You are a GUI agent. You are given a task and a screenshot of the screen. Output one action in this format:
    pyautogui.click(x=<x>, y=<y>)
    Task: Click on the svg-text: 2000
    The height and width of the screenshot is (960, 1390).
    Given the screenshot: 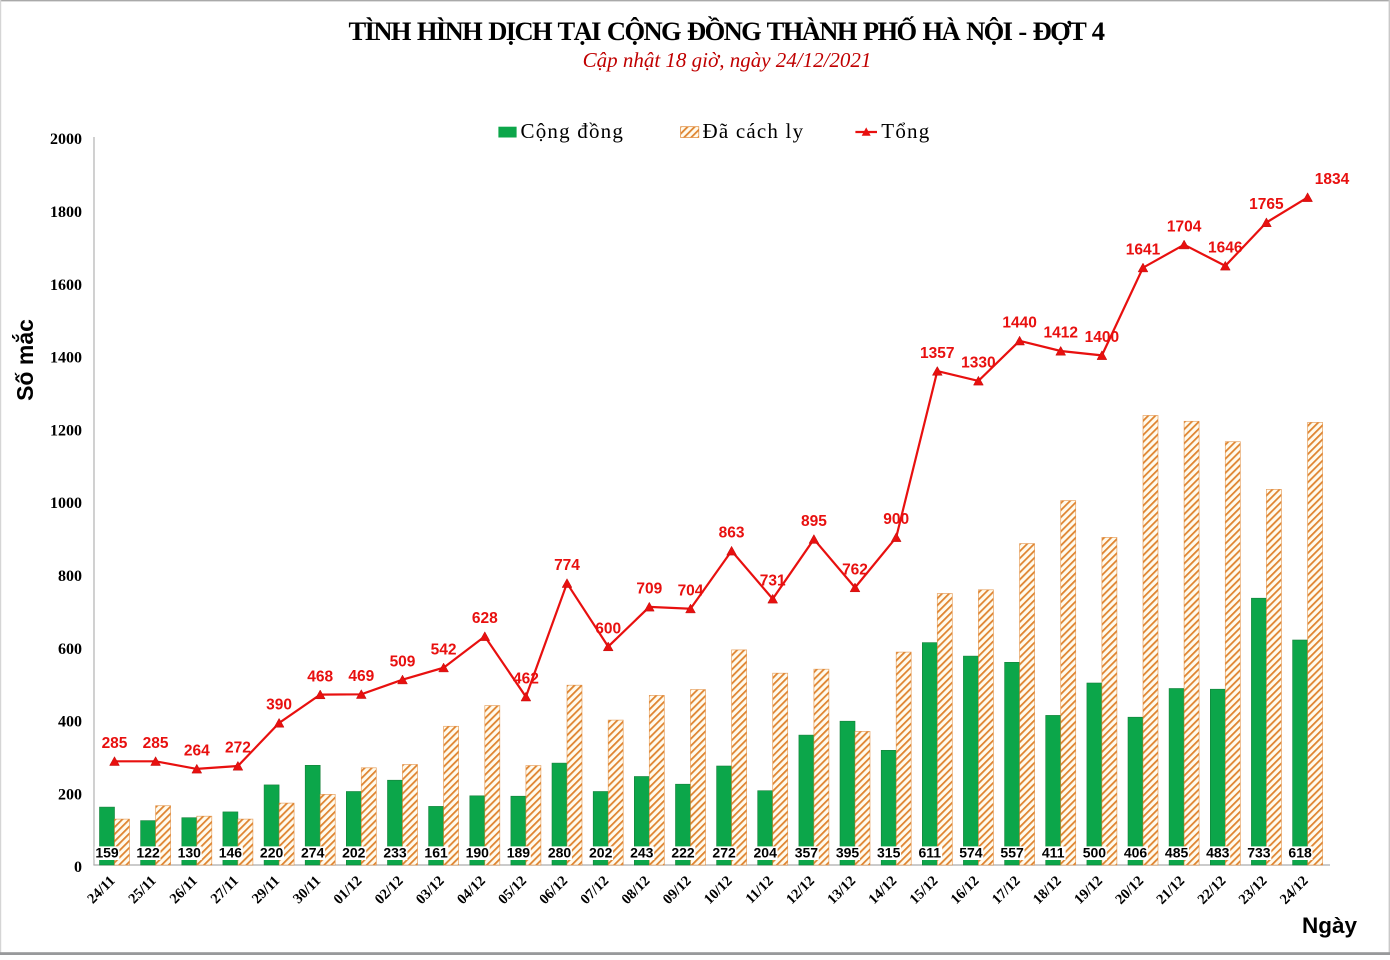 What is the action you would take?
    pyautogui.click(x=66, y=139)
    